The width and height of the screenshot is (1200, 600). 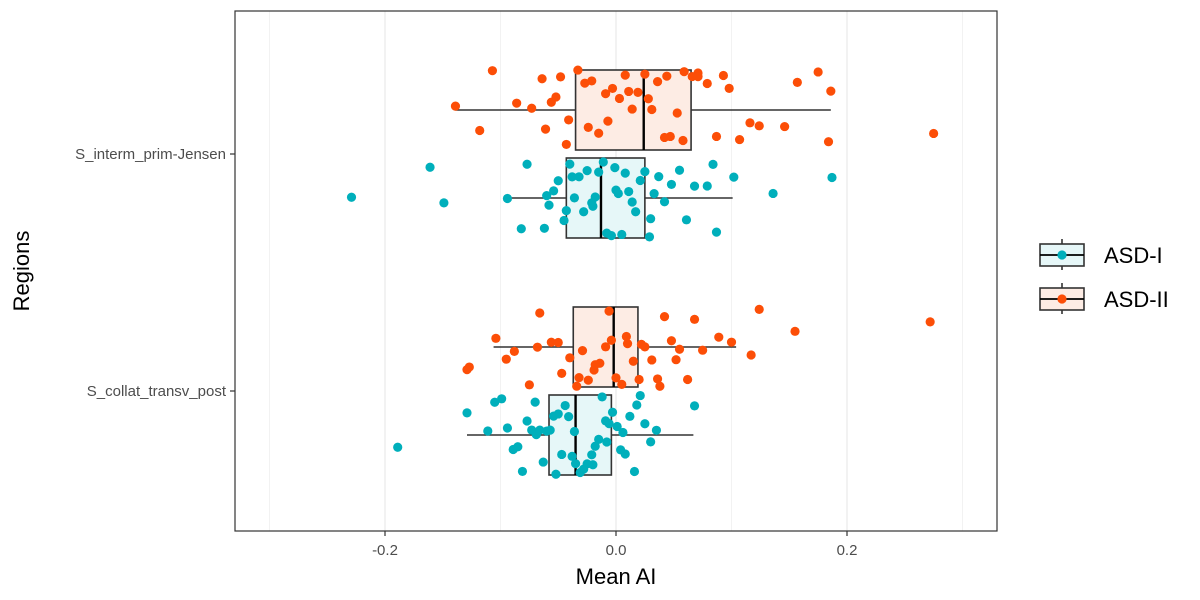 What do you see at coordinates (157, 391) in the screenshot?
I see `y-tick-label: S_collat_transv_post` at bounding box center [157, 391].